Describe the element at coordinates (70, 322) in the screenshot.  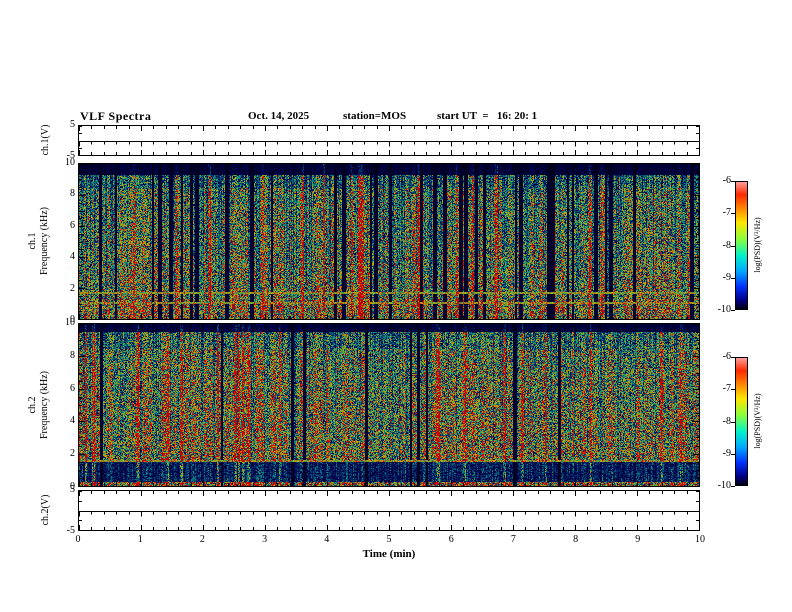
I see `tick-label: 10` at that location.